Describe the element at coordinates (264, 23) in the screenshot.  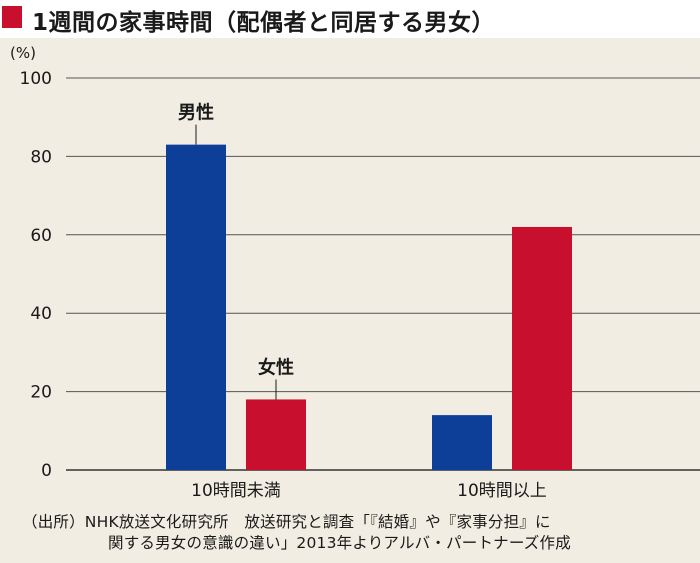
I see `chart-title: 1週間の家事時間（配偶者と同居する男女）` at that location.